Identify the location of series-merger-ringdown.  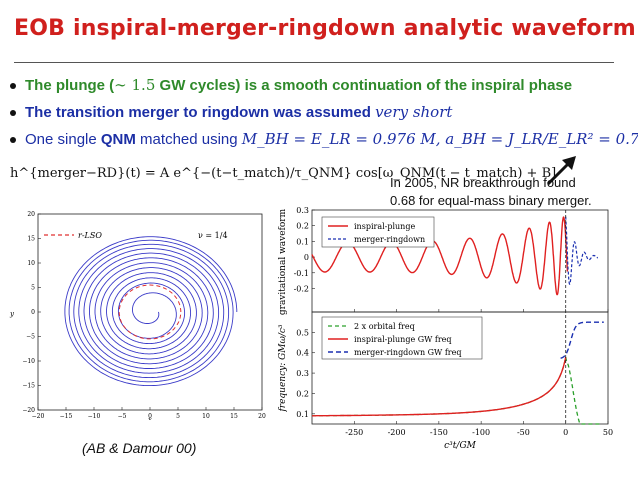
(581, 251).